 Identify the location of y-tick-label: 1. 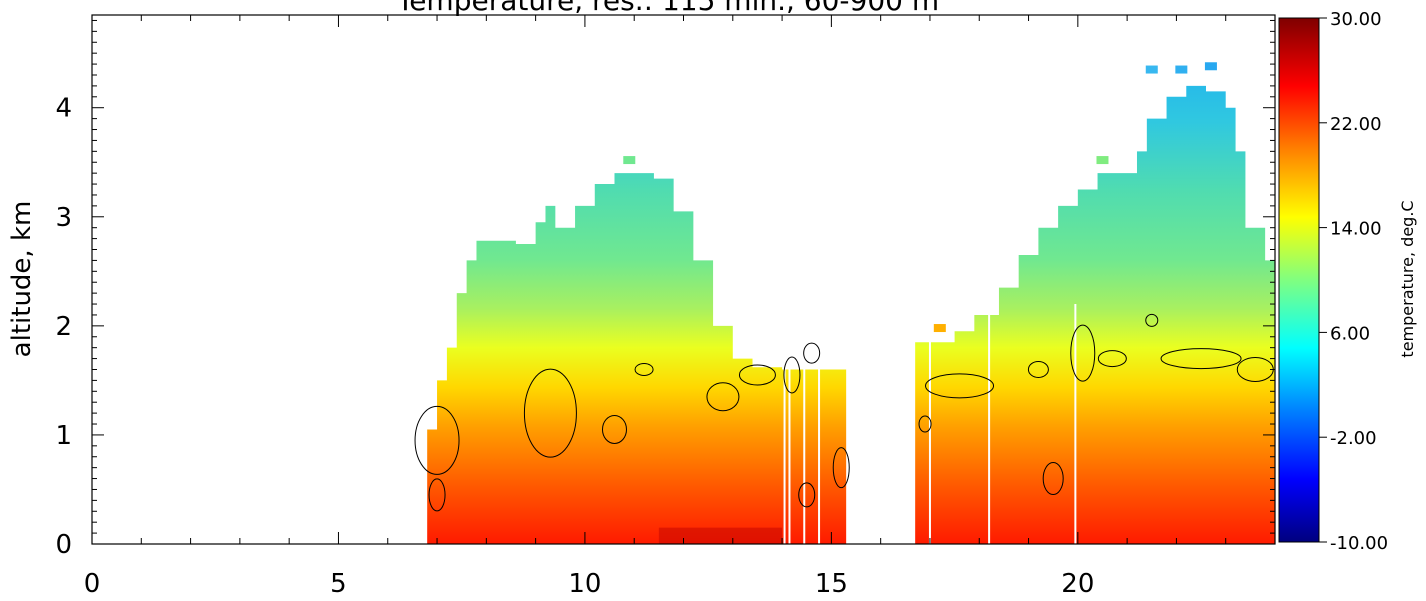
(63, 436).